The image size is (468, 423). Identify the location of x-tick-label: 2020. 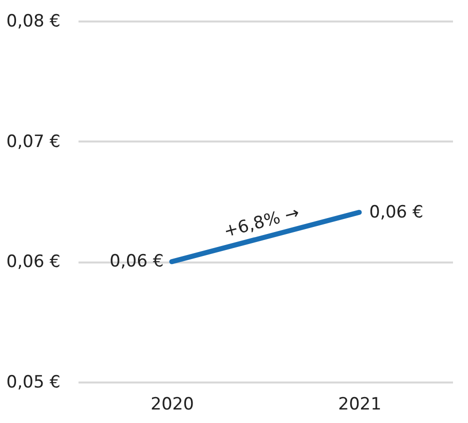
(172, 404).